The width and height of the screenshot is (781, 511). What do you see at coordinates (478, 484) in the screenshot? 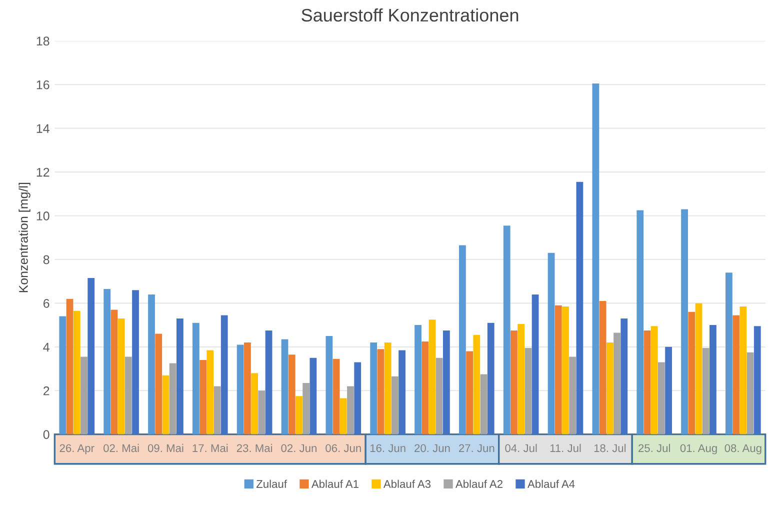
I see `legend-label: Ablauf A2` at bounding box center [478, 484].